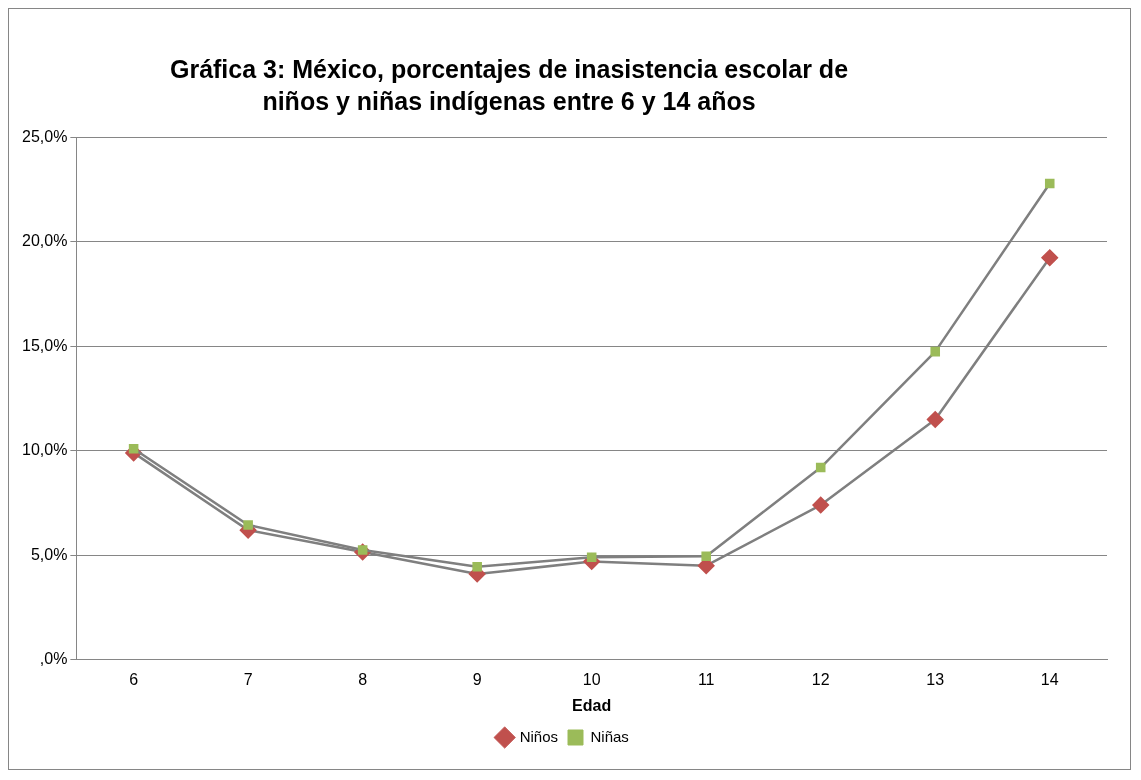  Describe the element at coordinates (935, 679) in the screenshot. I see `x-tick-label: 13` at that location.